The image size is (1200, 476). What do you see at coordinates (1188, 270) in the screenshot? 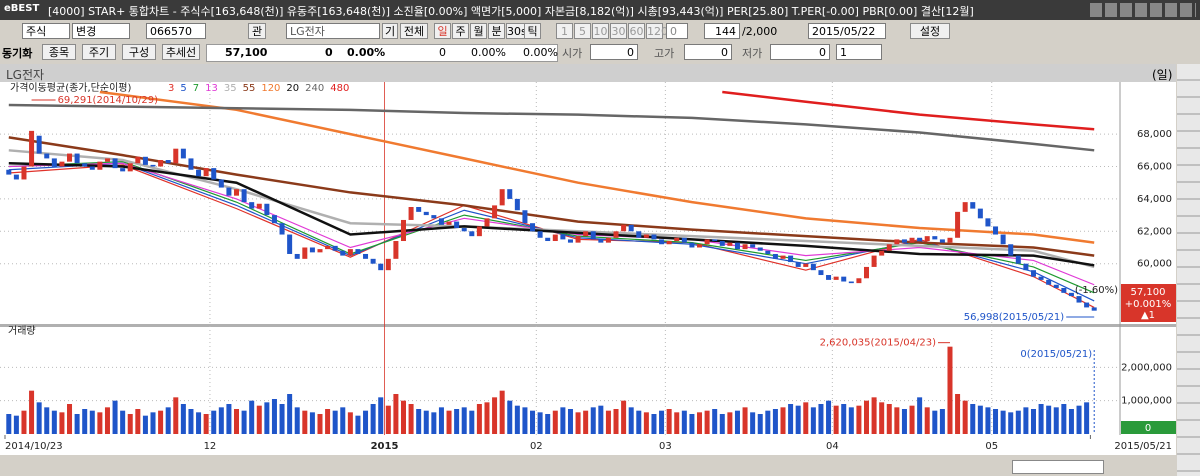
I see `tool-sidebar` at bounding box center [1188, 270].